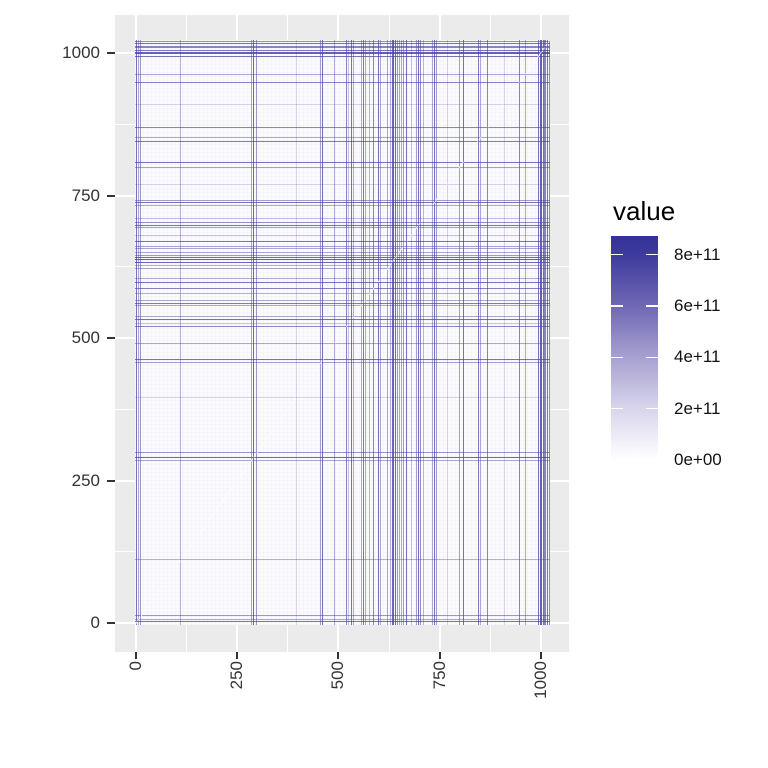 This screenshot has height=768, width=768. What do you see at coordinates (697, 408) in the screenshot?
I see `legend-tick-label: 2e+11` at bounding box center [697, 408].